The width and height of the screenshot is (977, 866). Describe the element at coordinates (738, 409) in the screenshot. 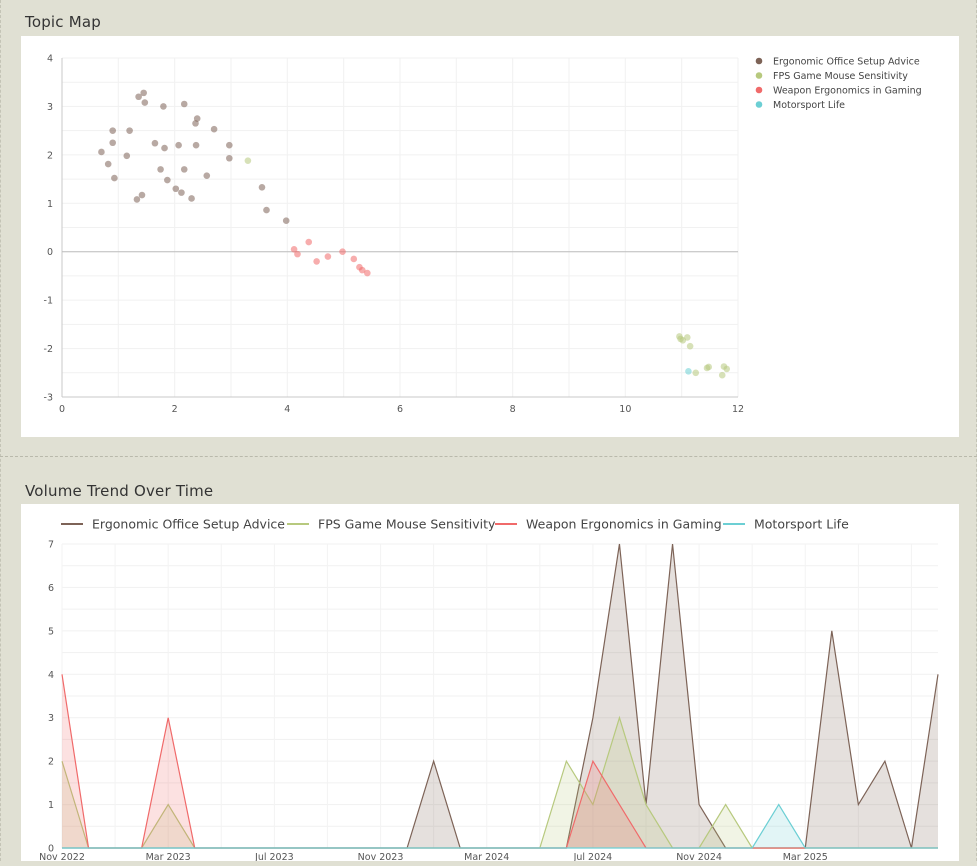

I see `x-tick-label: 12` at that location.